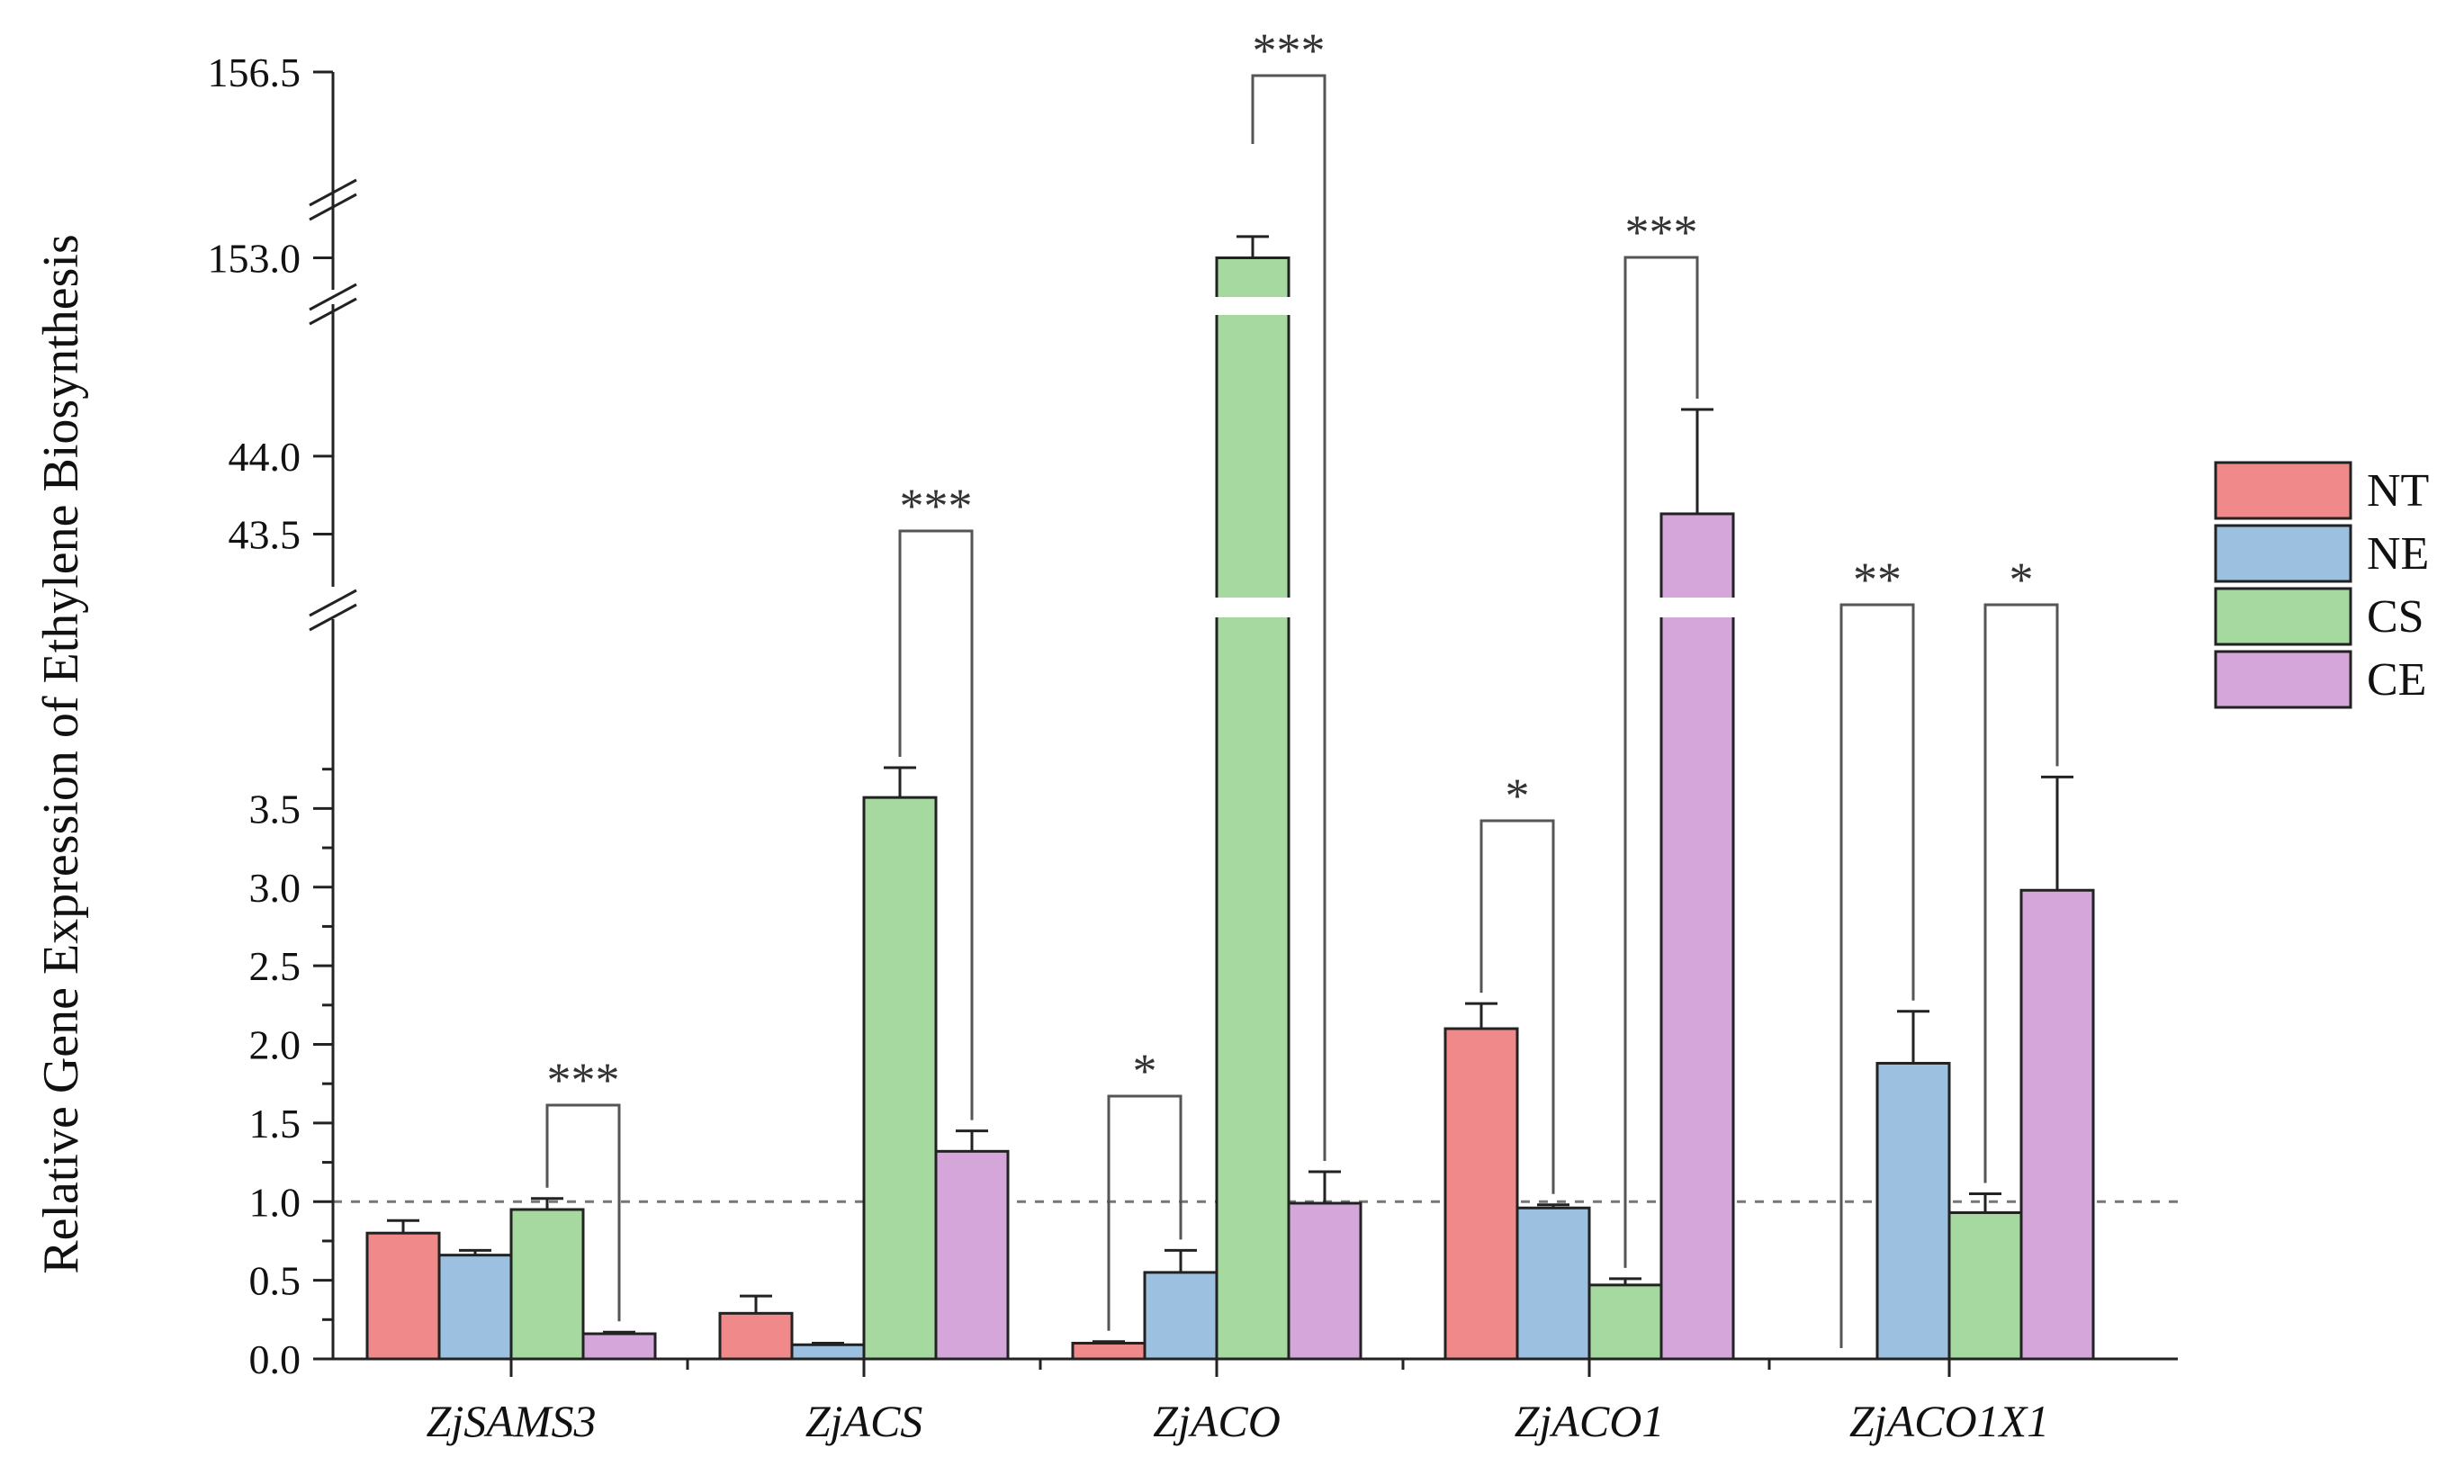 This screenshot has height=1484, width=2464. I want to click on significance-label: **, so click(1877, 580).